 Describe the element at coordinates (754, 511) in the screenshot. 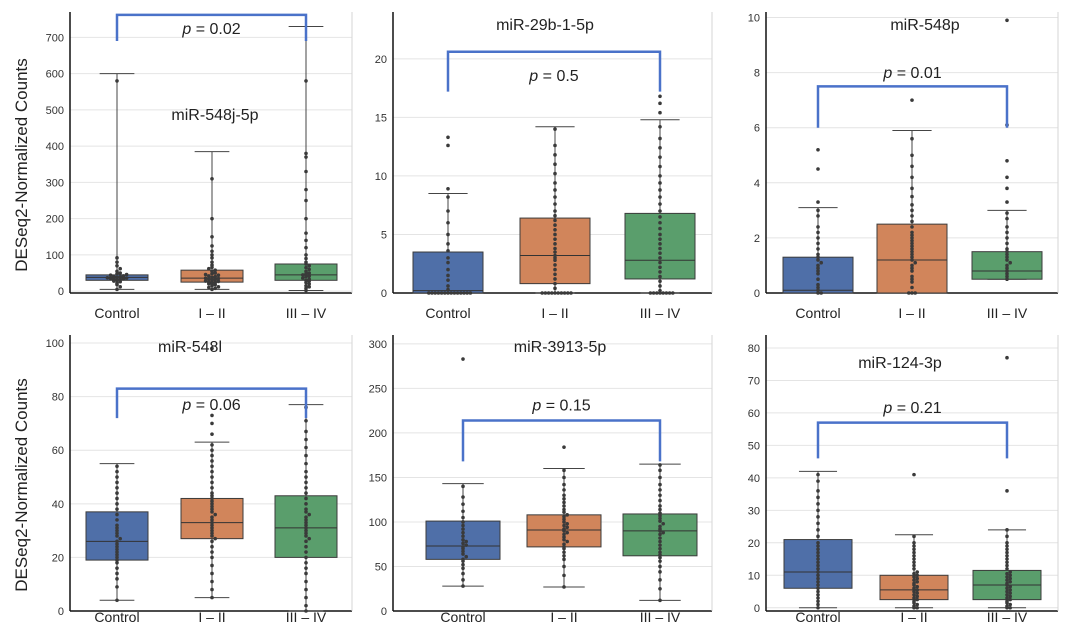

I see `y-tick-label: 30` at that location.